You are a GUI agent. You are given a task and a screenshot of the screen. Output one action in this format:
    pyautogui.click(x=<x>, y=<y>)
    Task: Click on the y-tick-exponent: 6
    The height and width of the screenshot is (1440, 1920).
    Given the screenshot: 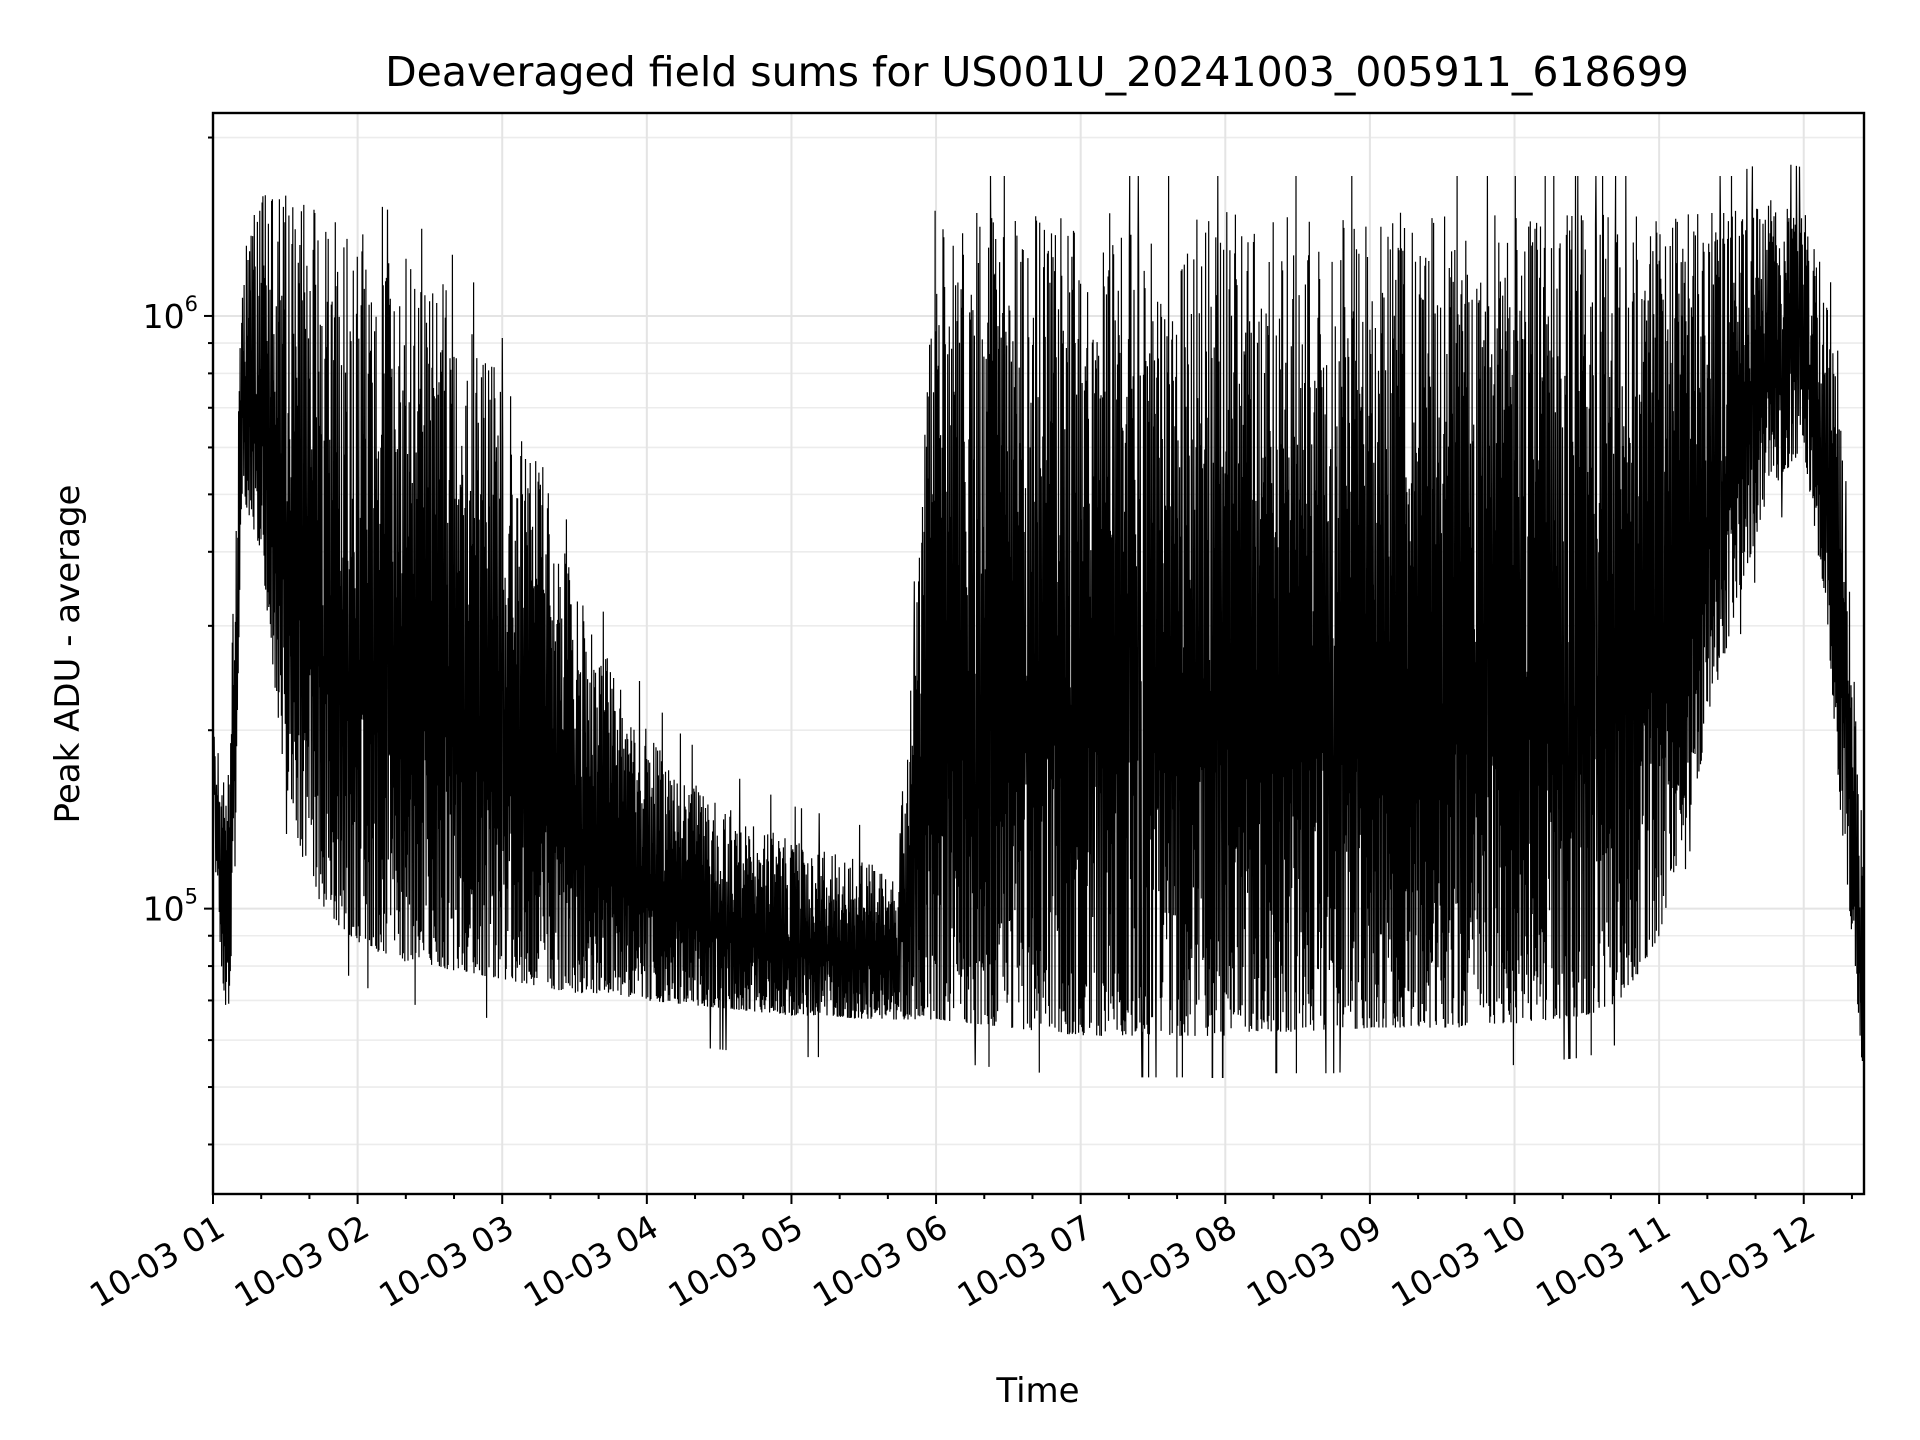 What is the action you would take?
    pyautogui.click(x=191, y=304)
    